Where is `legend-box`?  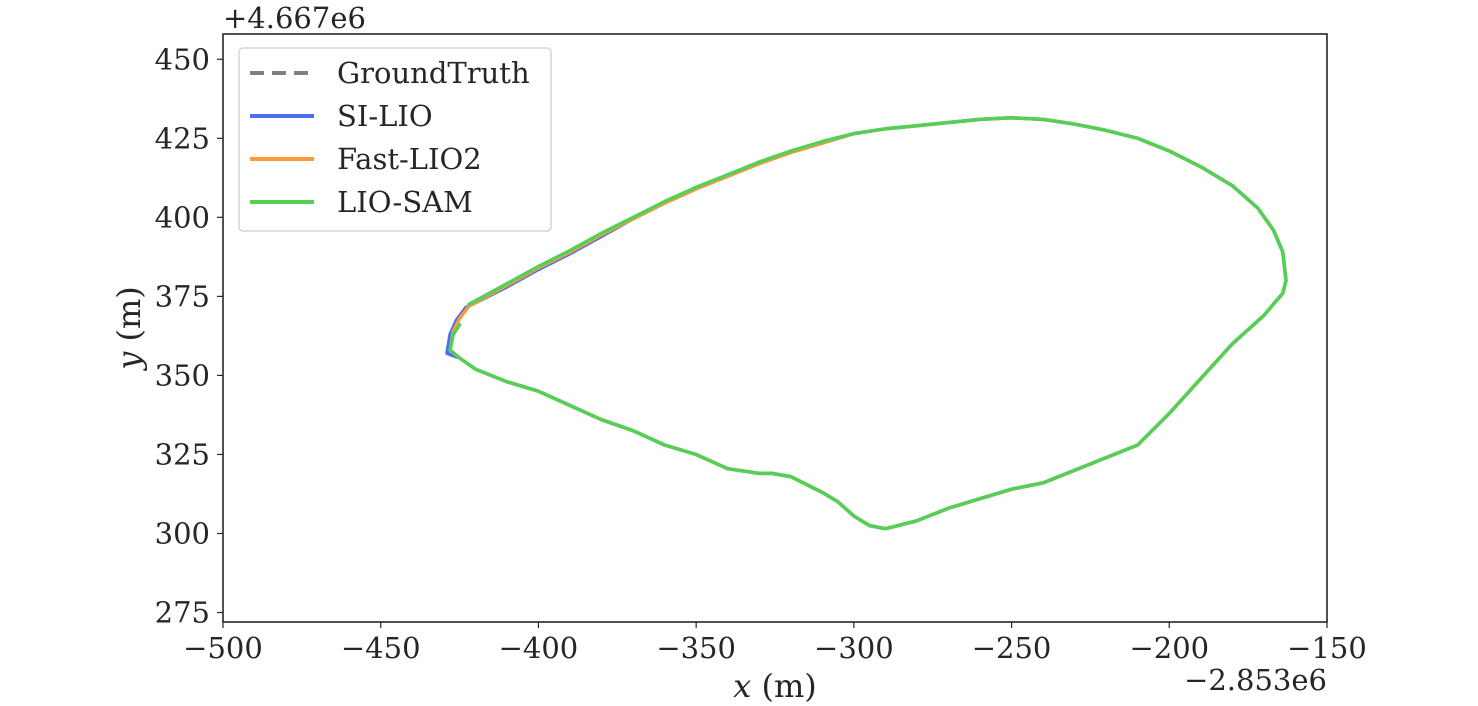 legend-box is located at coordinates (395, 139).